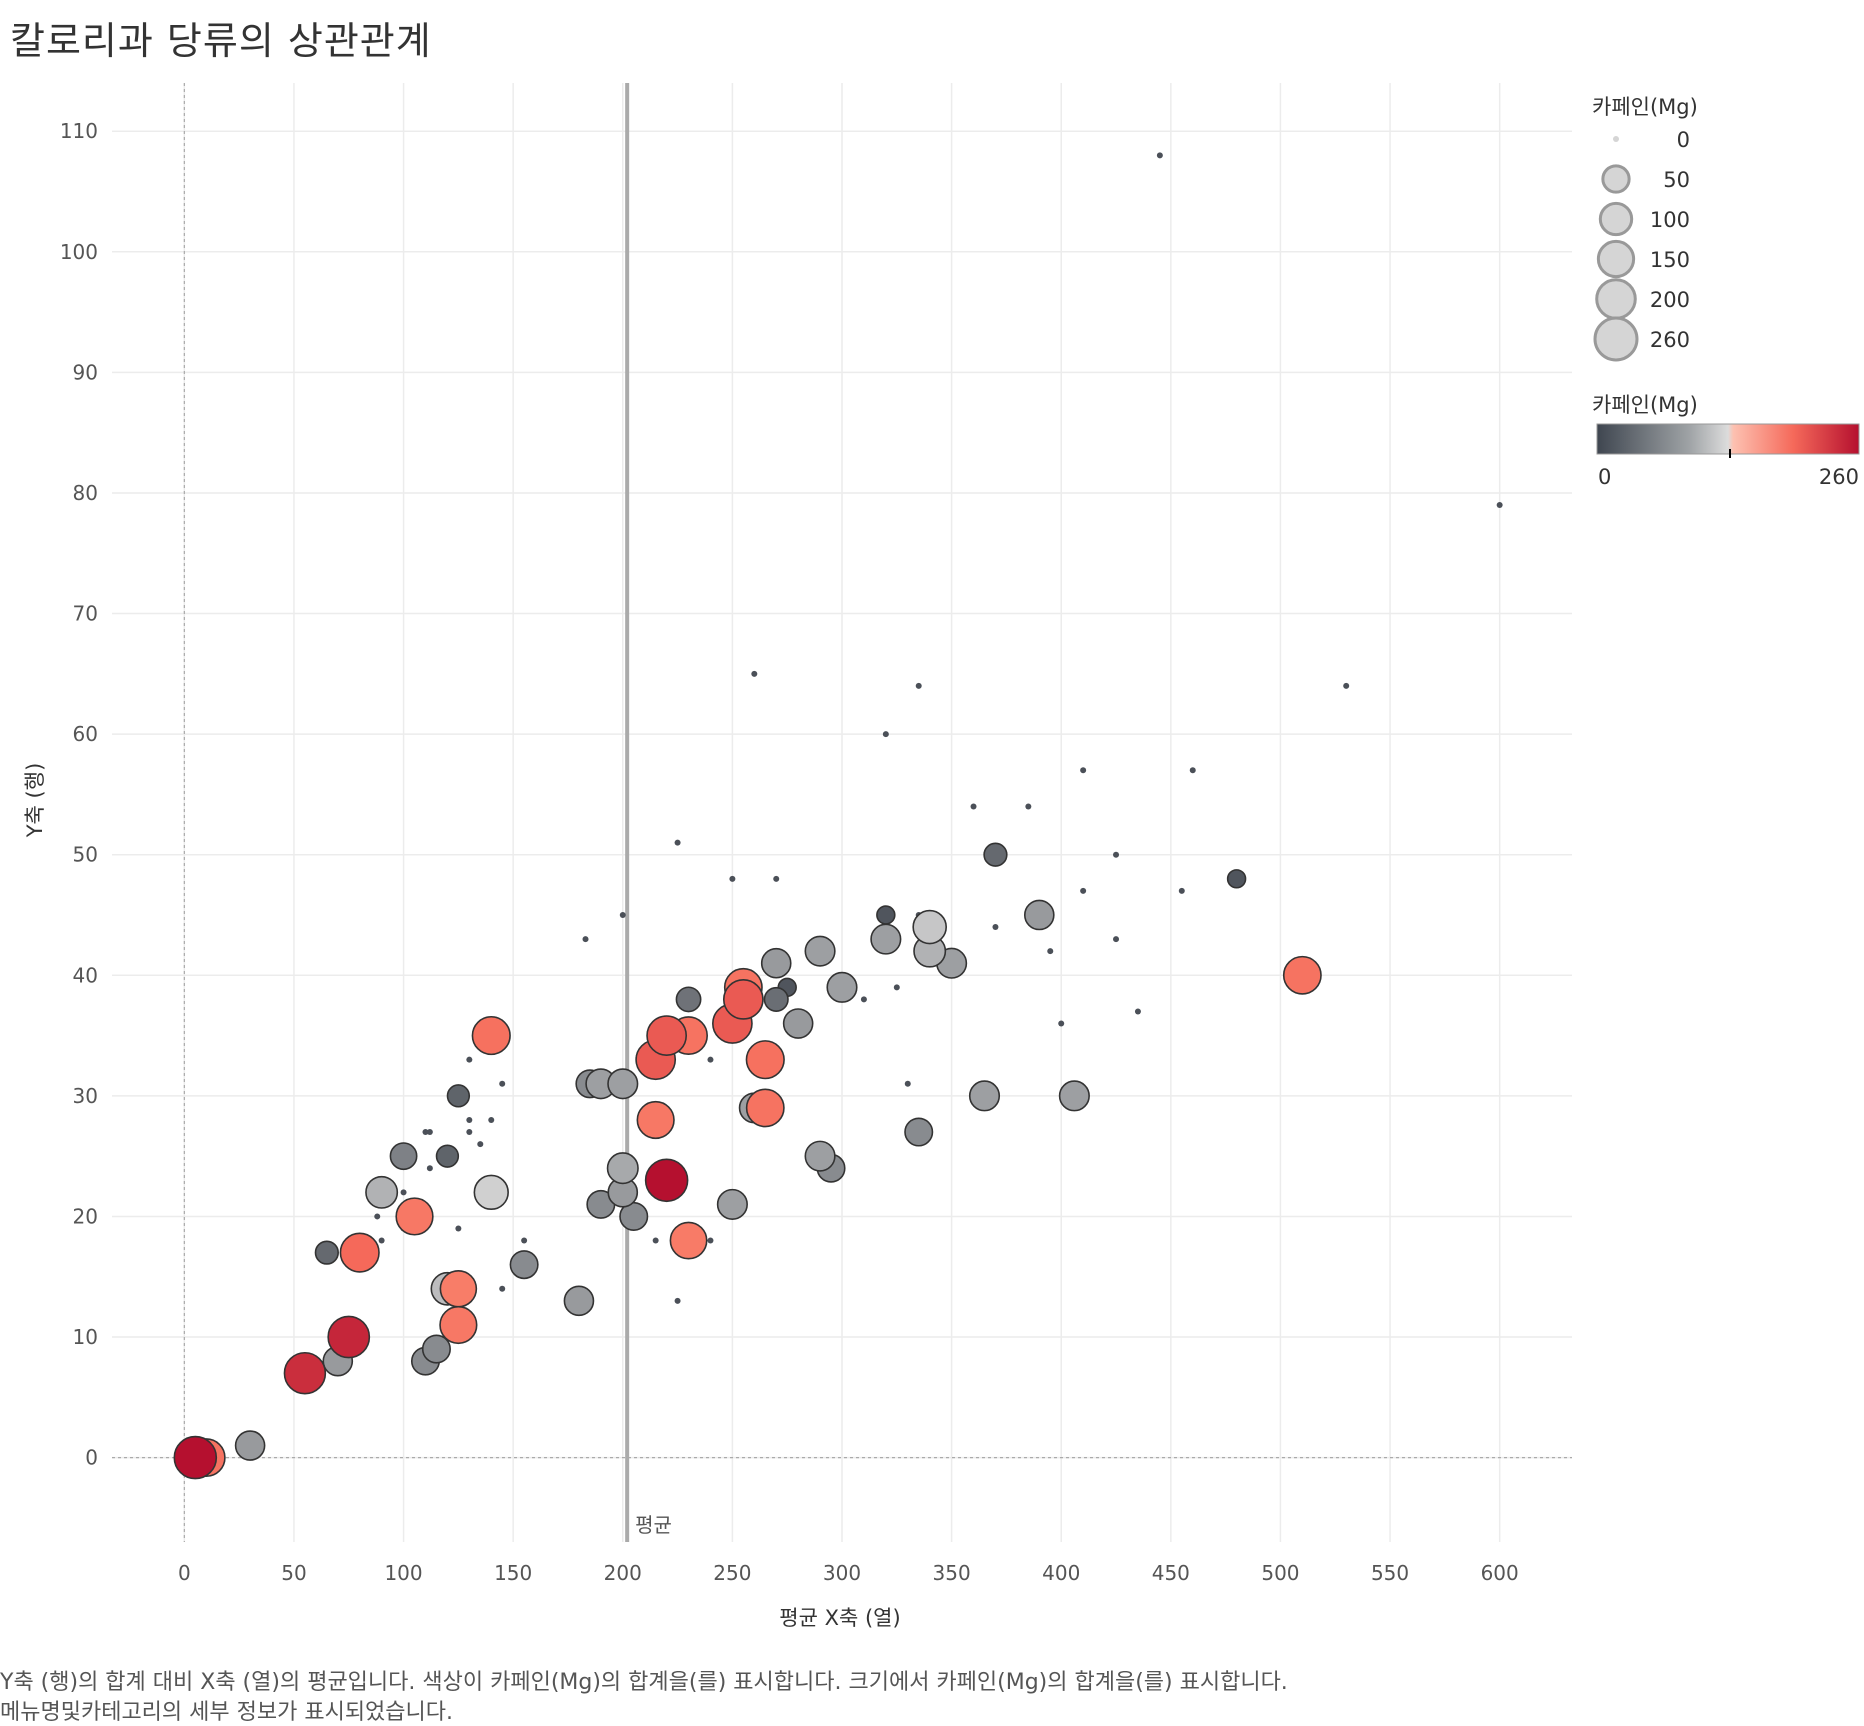 The height and width of the screenshot is (1726, 1864). I want to click on y-tick-label: 70, so click(85, 614).